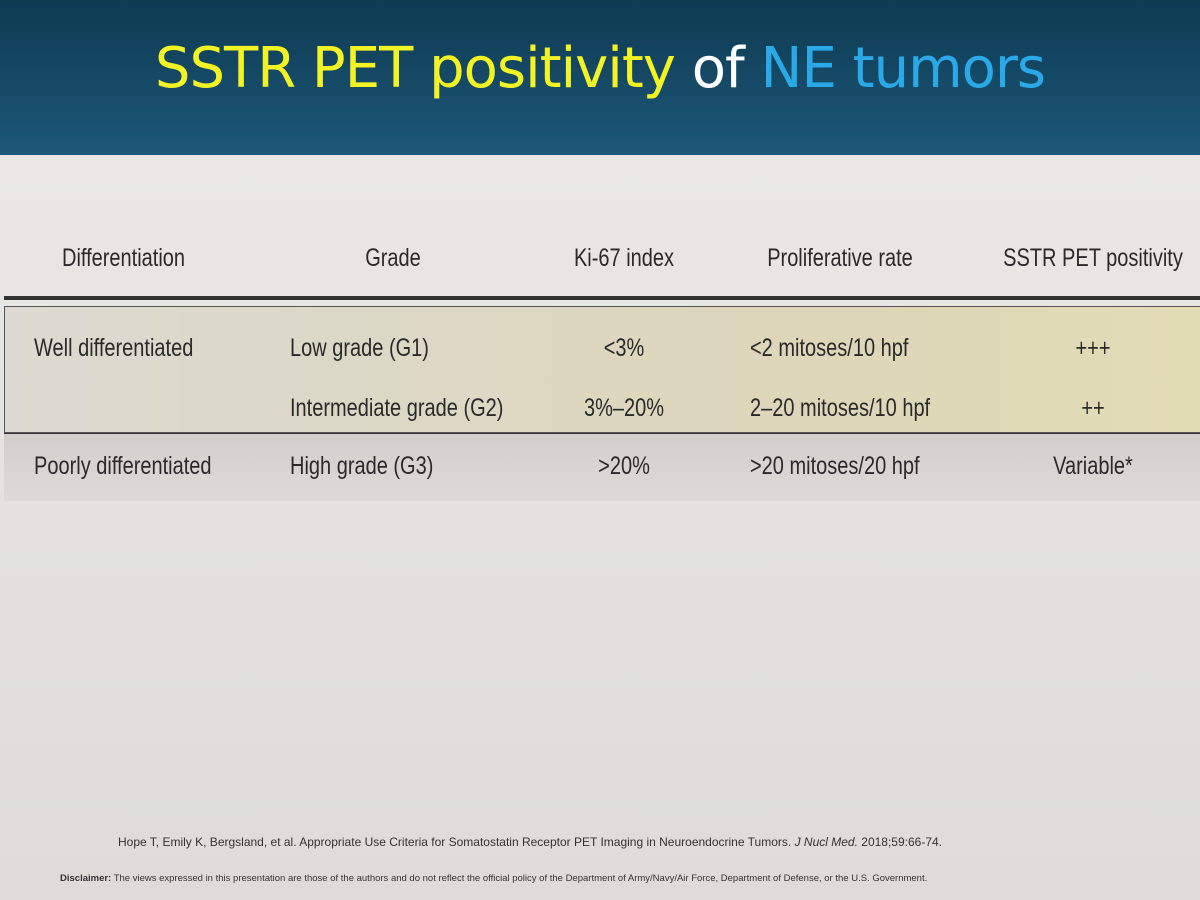  Describe the element at coordinates (1093, 258) in the screenshot. I see `column-header: SSTR PET positivity` at that location.